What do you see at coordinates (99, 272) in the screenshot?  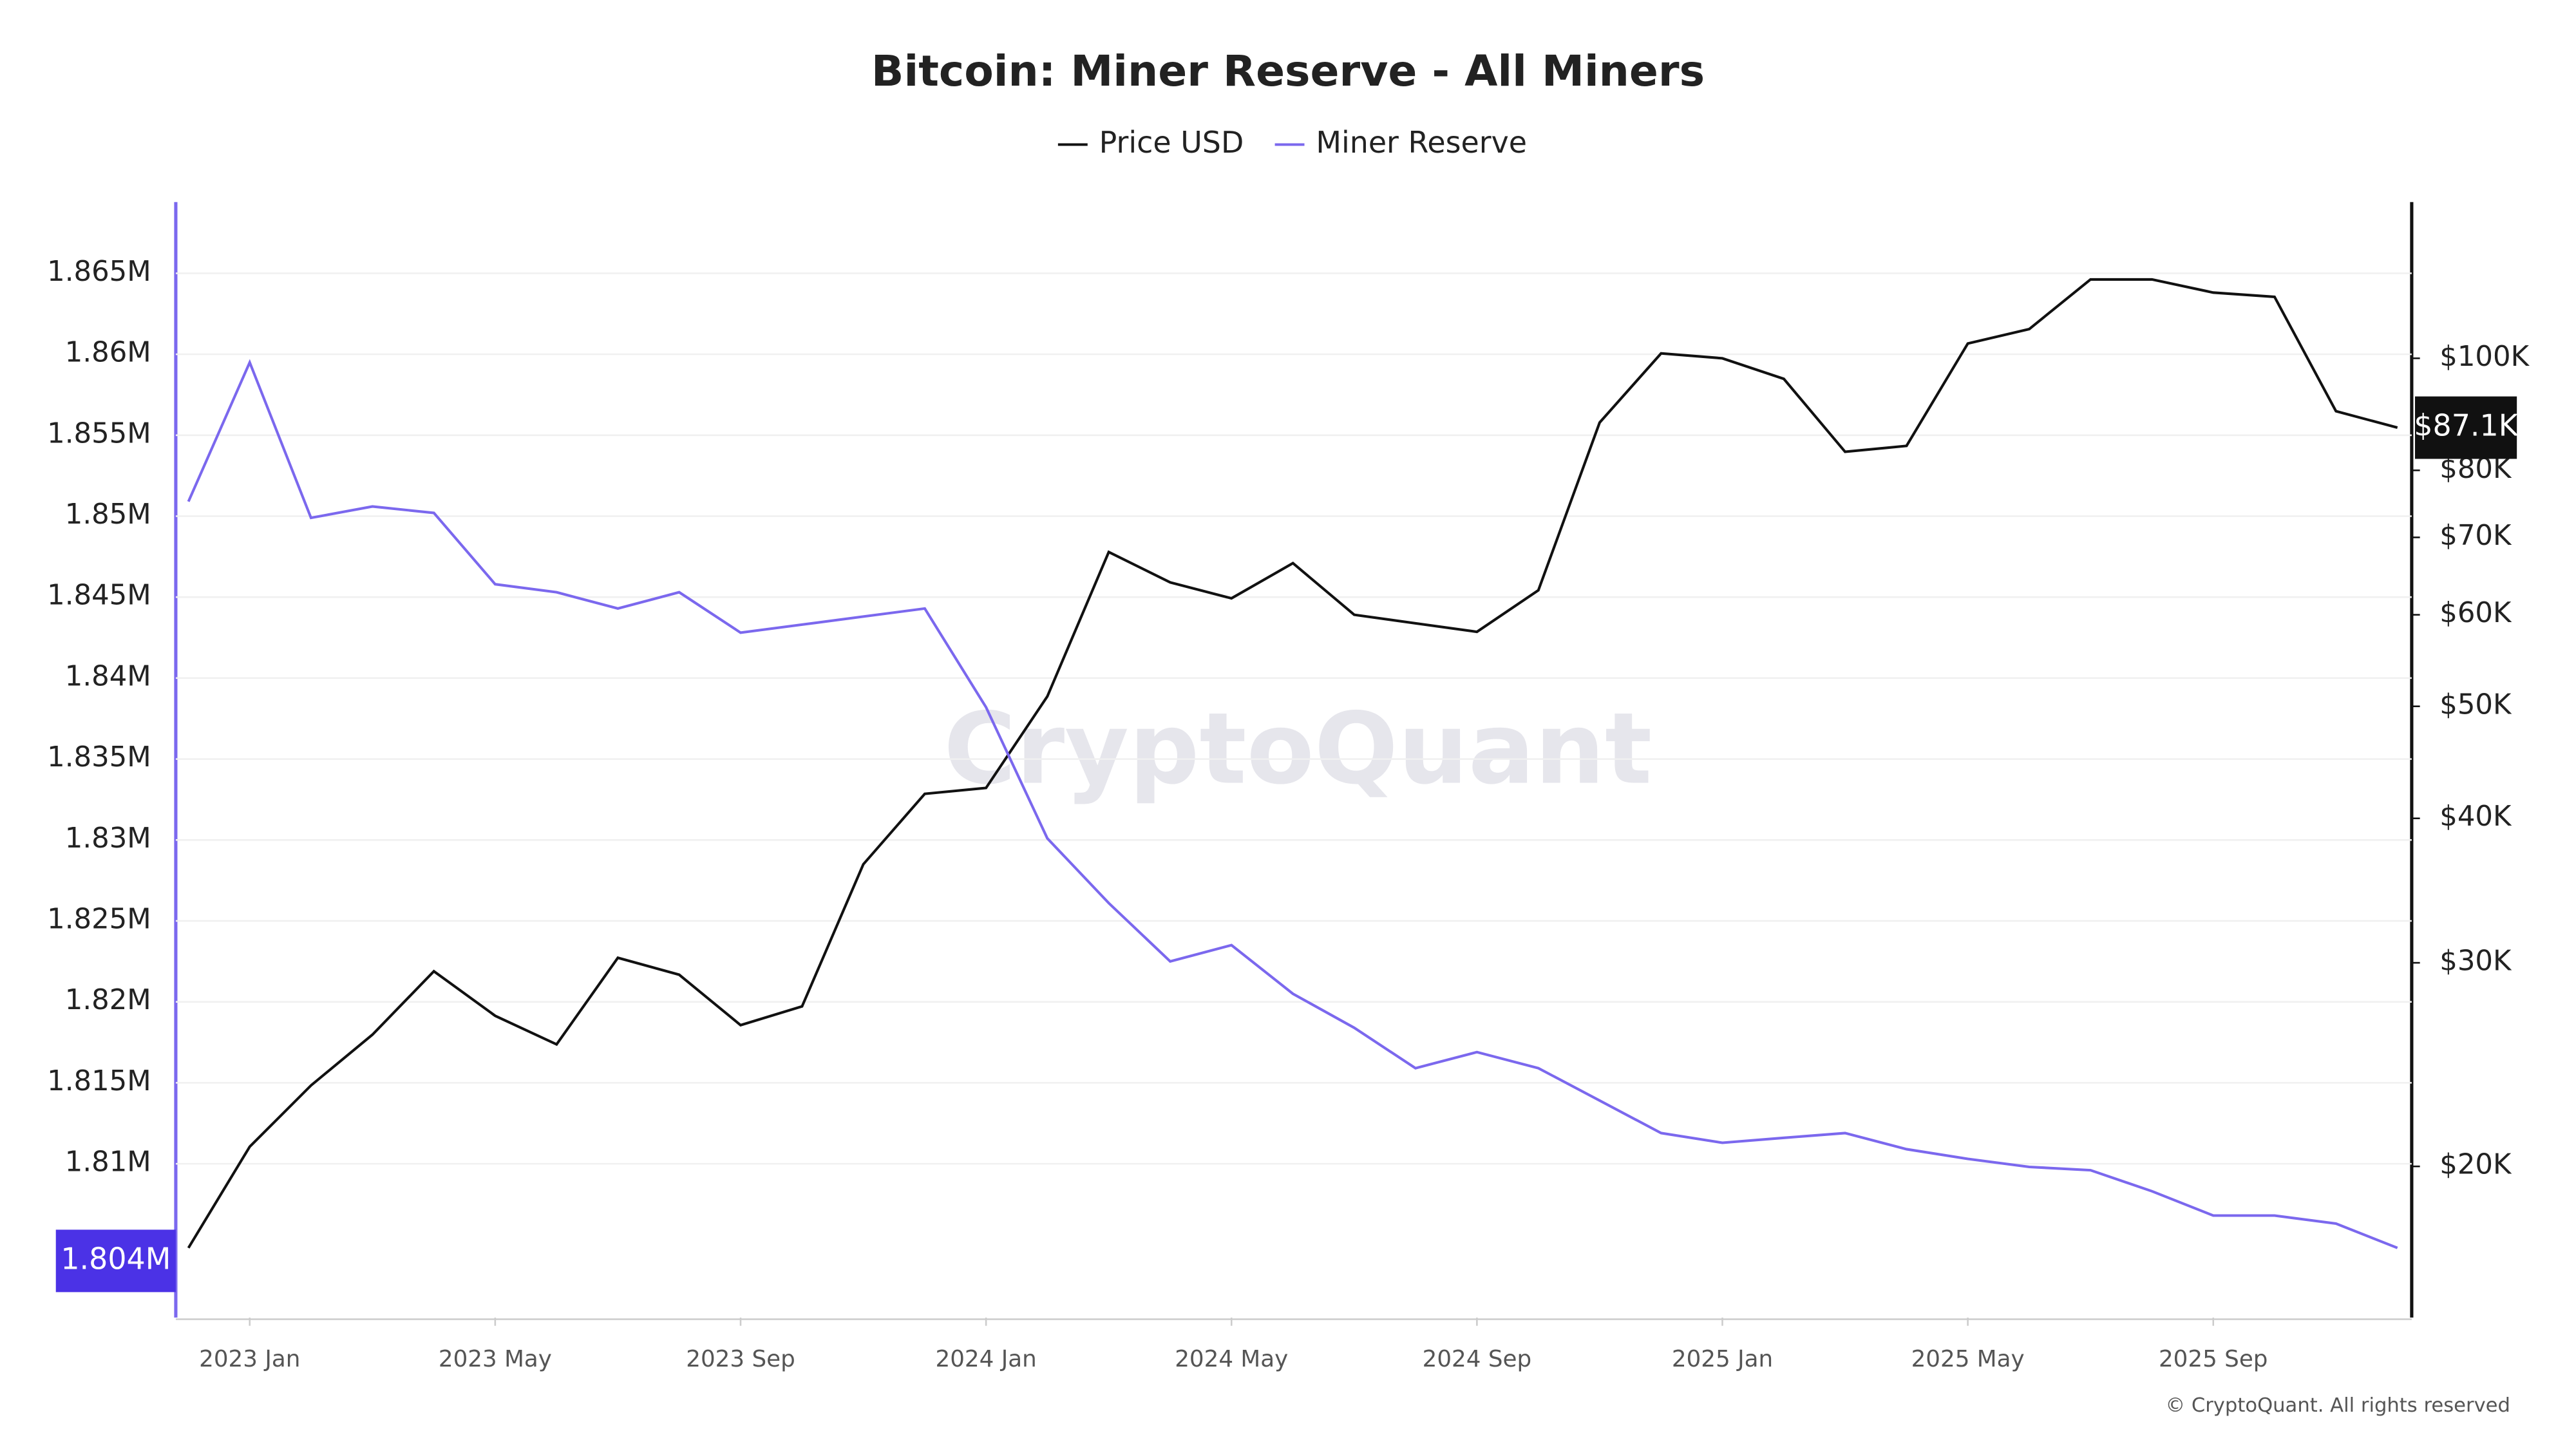 I see `y-tick-label: 1.865M` at bounding box center [99, 272].